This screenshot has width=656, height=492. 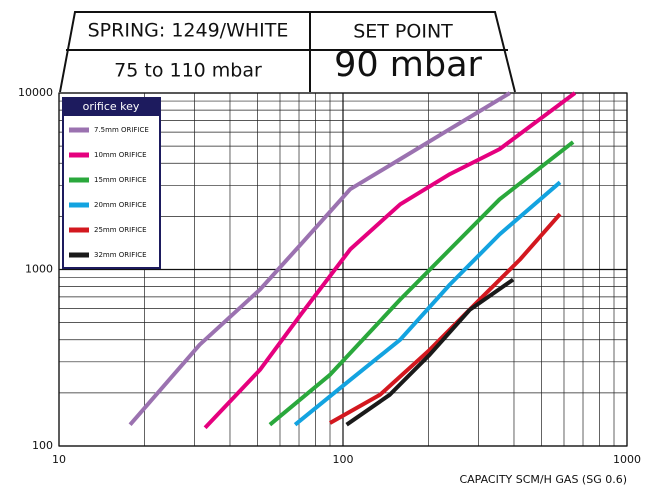 What do you see at coordinates (120, 230) in the screenshot?
I see `legend-label: 25mm ORIFICE` at bounding box center [120, 230].